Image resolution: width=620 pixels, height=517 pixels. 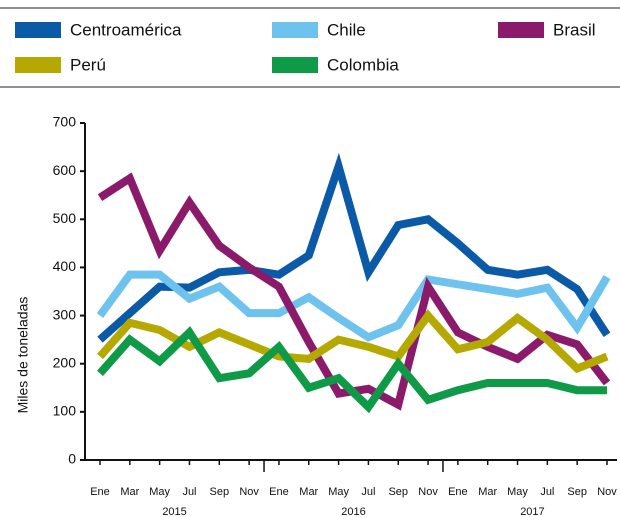 I want to click on y-tick-label: 700, so click(x=65, y=122).